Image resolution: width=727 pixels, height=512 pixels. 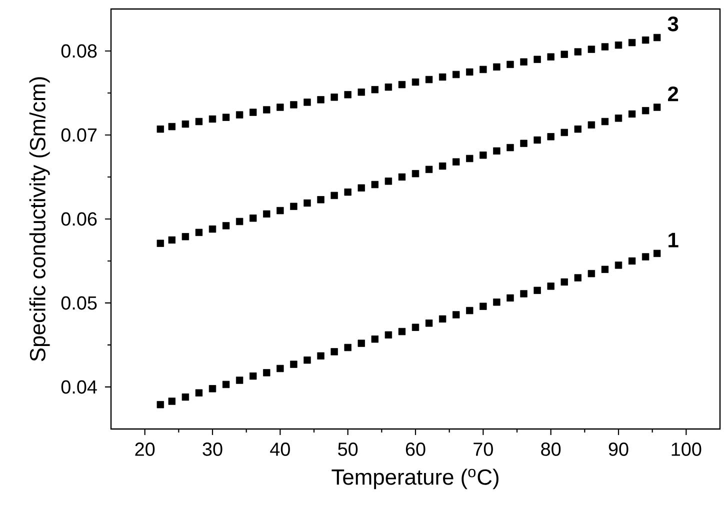 What do you see at coordinates (79, 135) in the screenshot?
I see `y-tick-label: 0.07` at bounding box center [79, 135].